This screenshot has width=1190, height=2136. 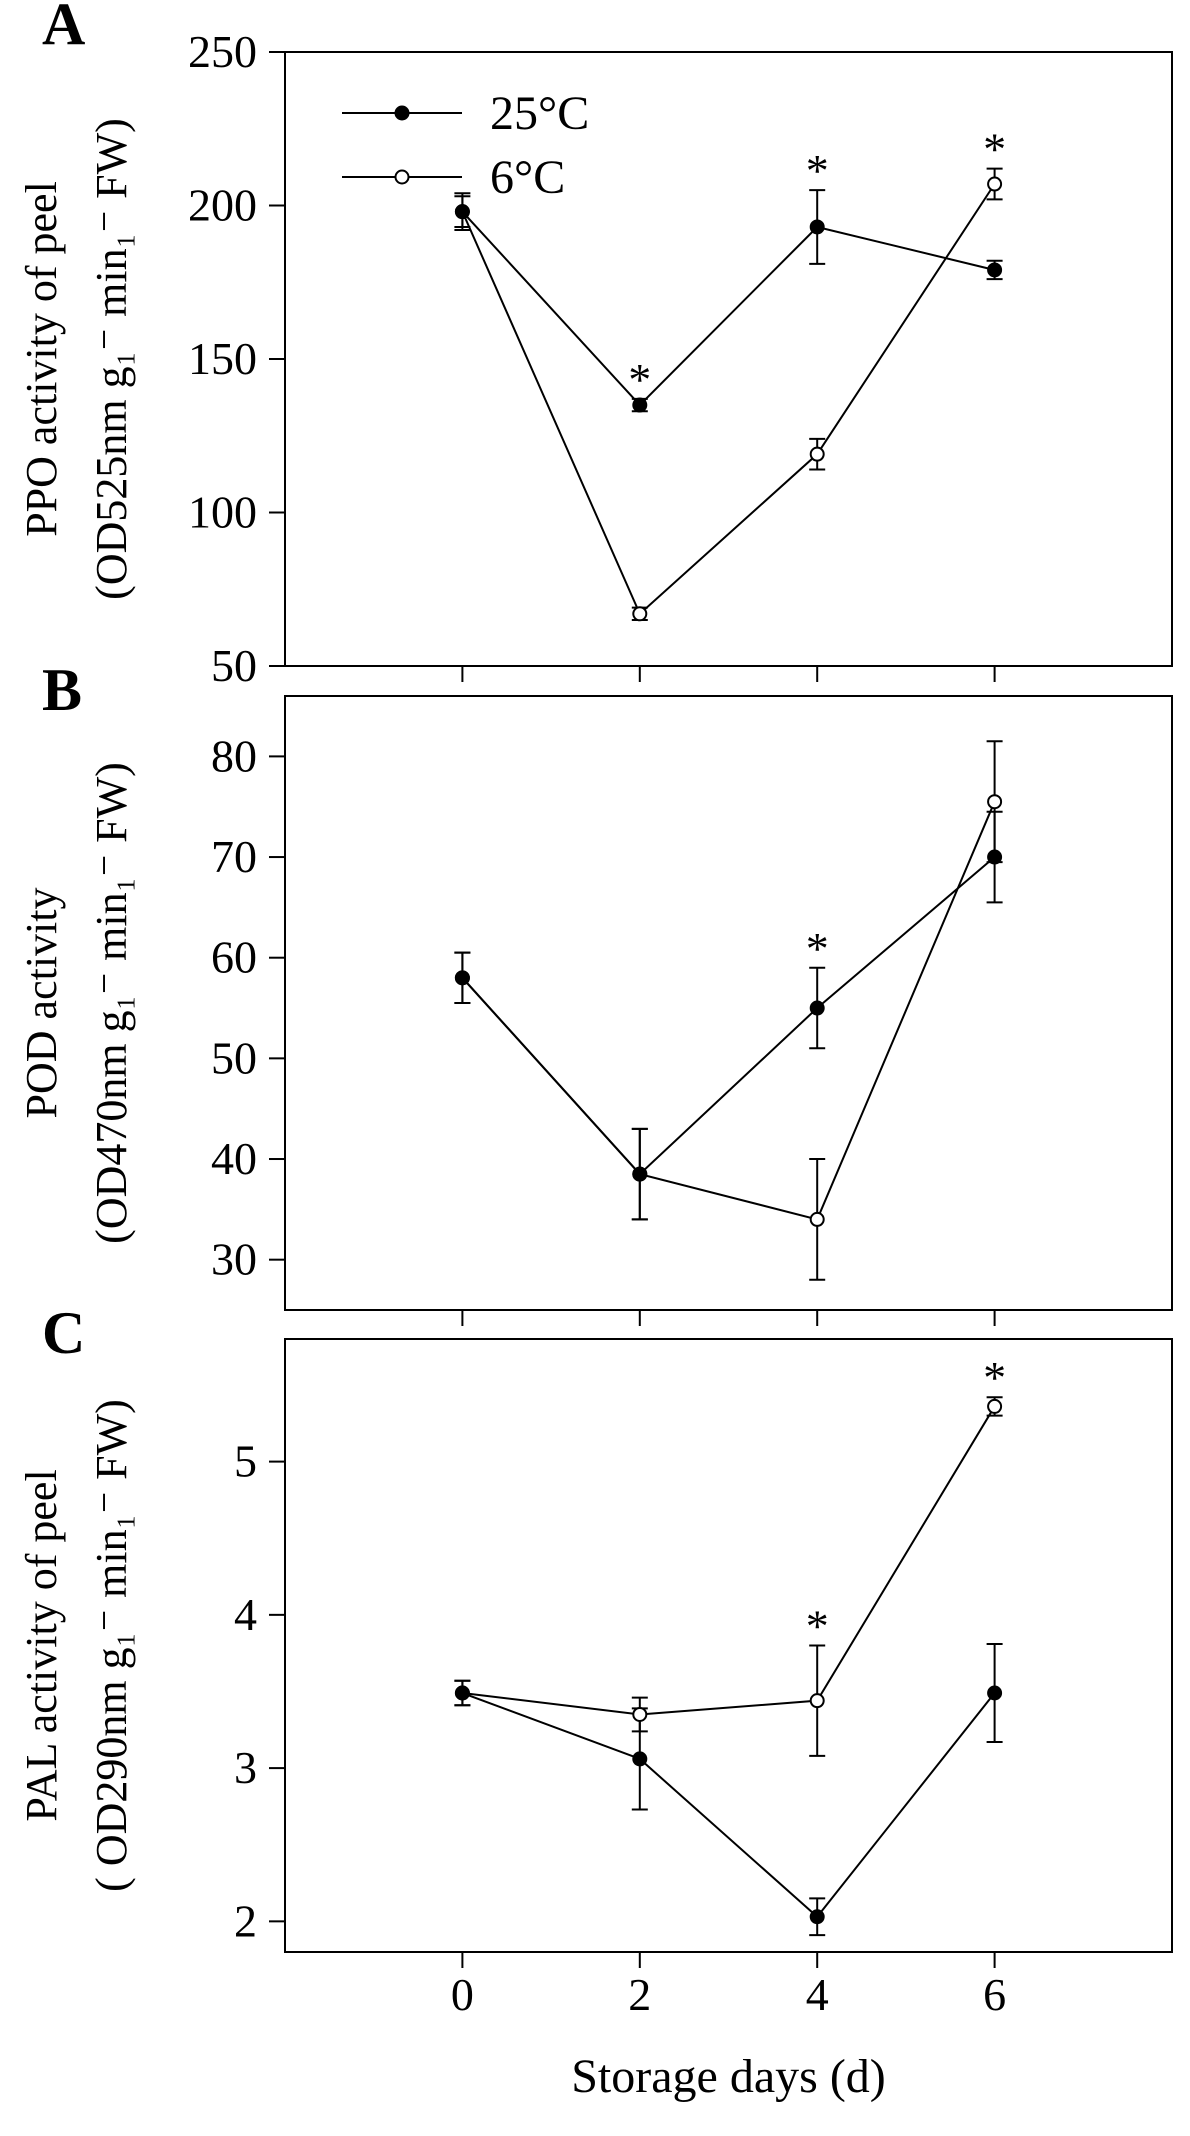 What do you see at coordinates (728, 2076) in the screenshot?
I see `x-axis-label: Storage days (d)` at bounding box center [728, 2076].